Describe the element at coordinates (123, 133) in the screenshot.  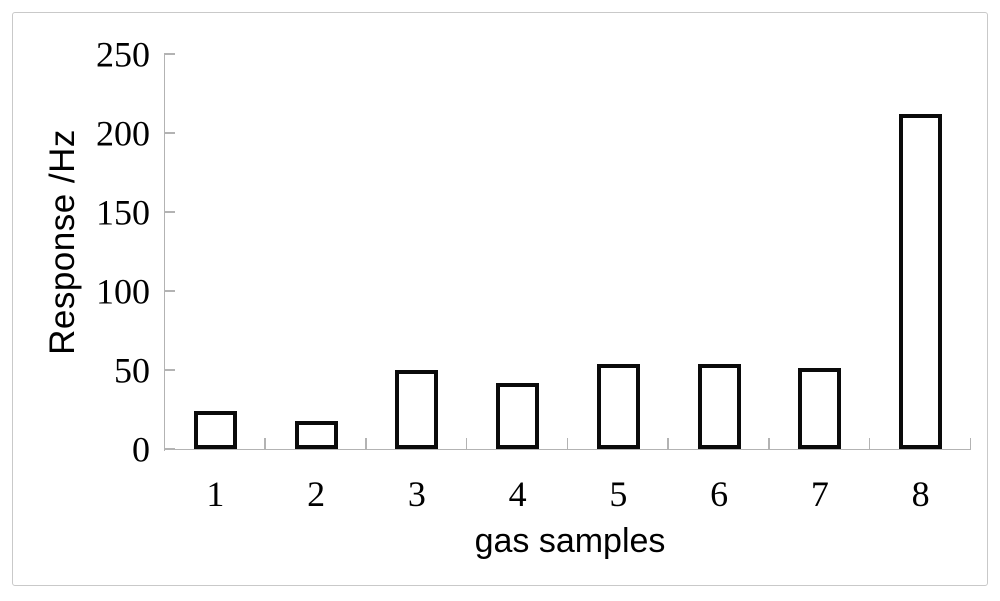
I see `y-tick-label: 200` at that location.